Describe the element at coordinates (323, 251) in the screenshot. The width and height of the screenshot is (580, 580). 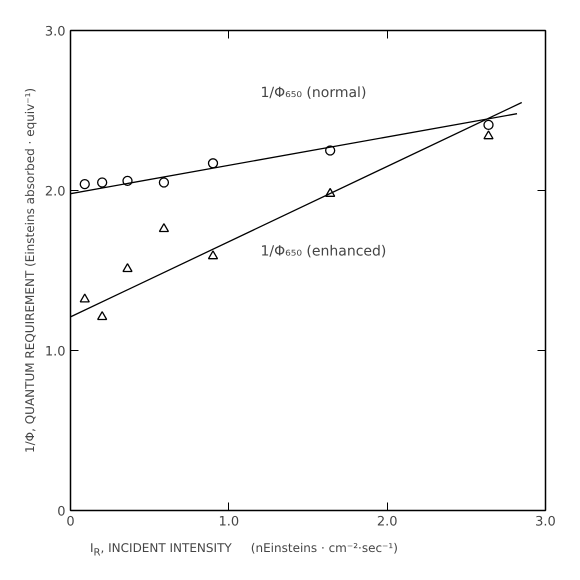
I see `annotation: 1/Φ₆₅₀ (enhanced)` at that location.